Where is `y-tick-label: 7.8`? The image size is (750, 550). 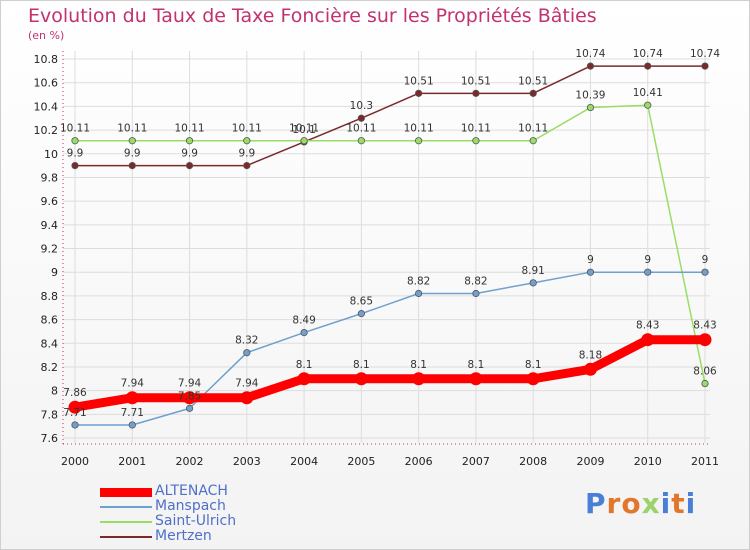
y-tick-label: 7.8 is located at coordinates (50, 414).